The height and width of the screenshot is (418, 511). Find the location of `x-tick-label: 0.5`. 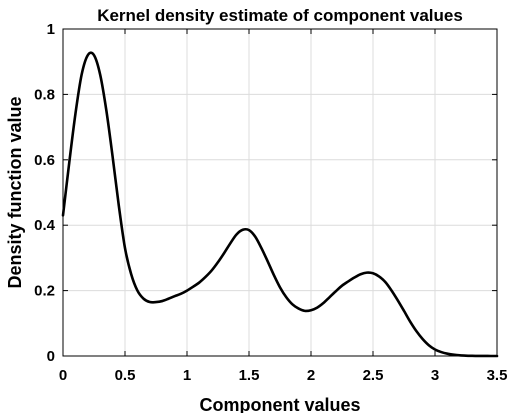

x-tick-label: 0.5 is located at coordinates (125, 375).